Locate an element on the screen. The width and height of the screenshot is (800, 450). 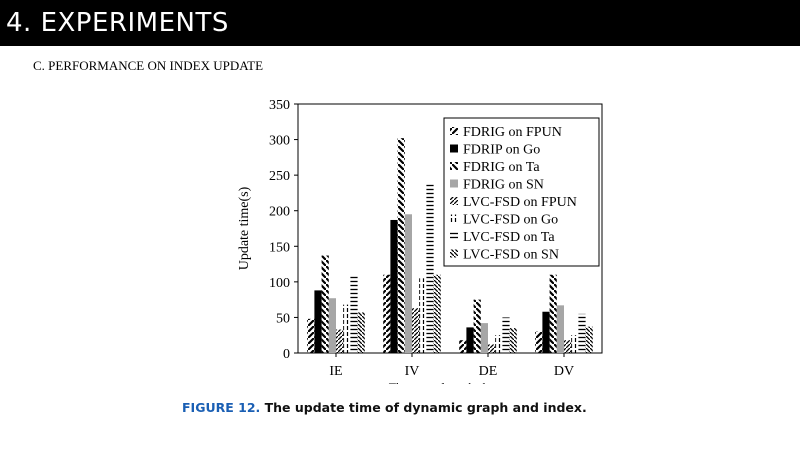
legend-label: FDRIG on Ta is located at coordinates (501, 167).